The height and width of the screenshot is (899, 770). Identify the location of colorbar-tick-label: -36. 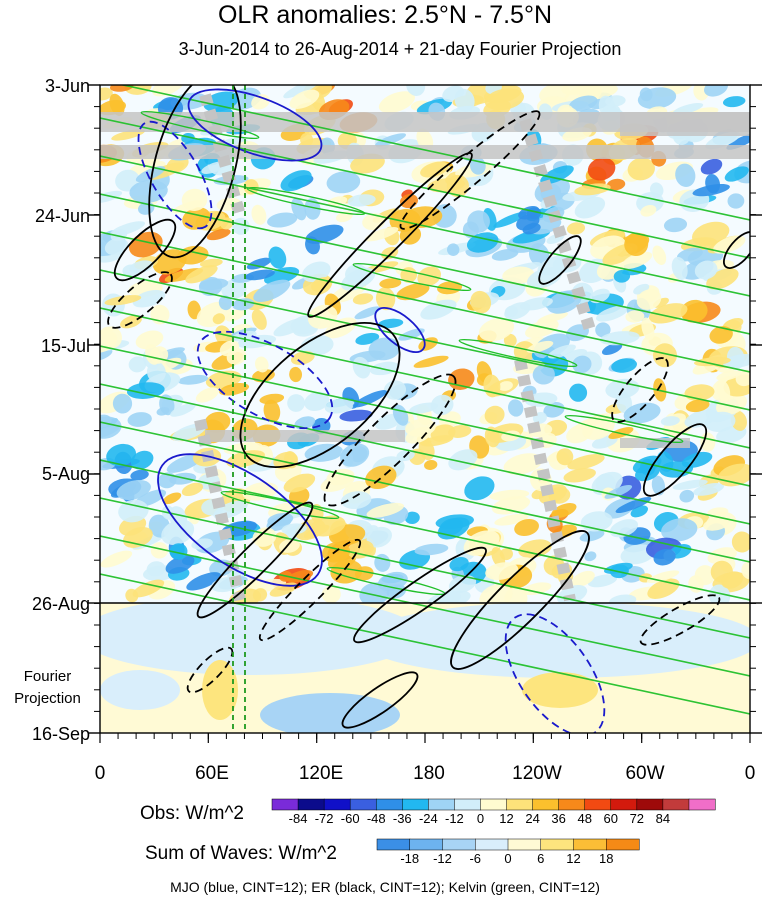
(402, 818).